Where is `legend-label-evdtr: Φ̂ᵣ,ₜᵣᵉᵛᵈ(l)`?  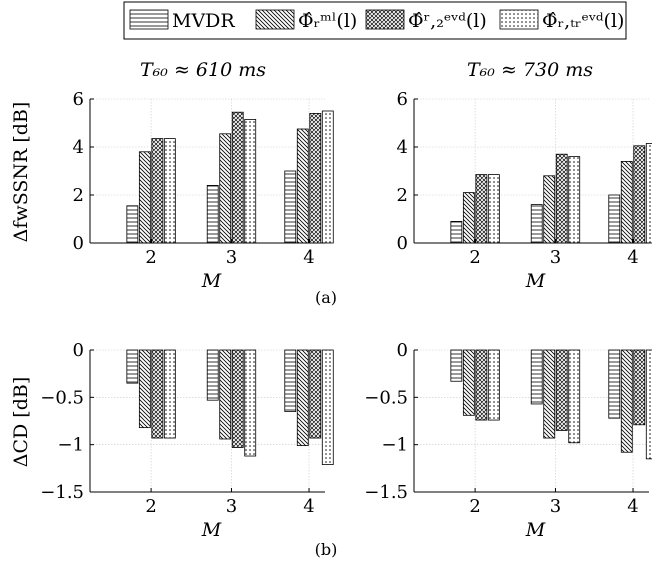
legend-label-evdtr: Φ̂ᵣ,ₜᵣᵉᵛᵈ(l) is located at coordinates (583, 21).